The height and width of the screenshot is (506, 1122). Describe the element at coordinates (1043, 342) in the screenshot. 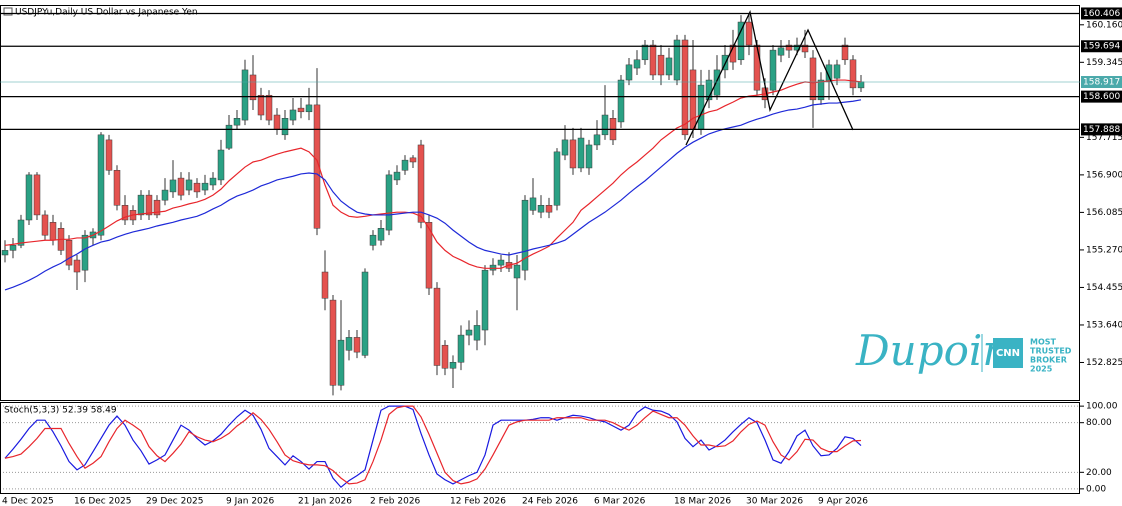

I see `badge-line: MOST` at that location.